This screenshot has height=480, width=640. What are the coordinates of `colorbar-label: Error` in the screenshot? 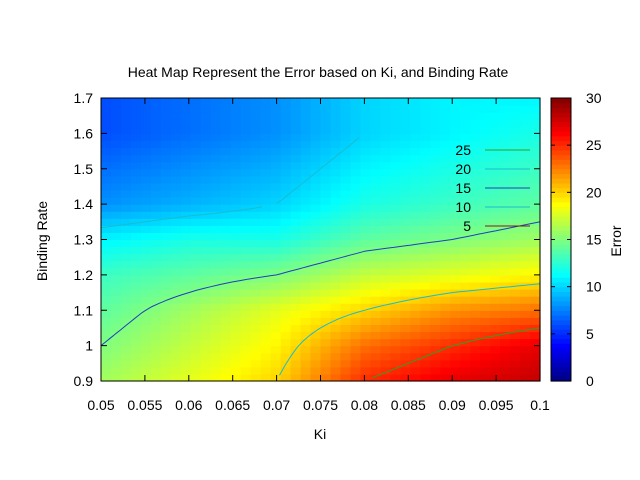 It's located at (616, 240).